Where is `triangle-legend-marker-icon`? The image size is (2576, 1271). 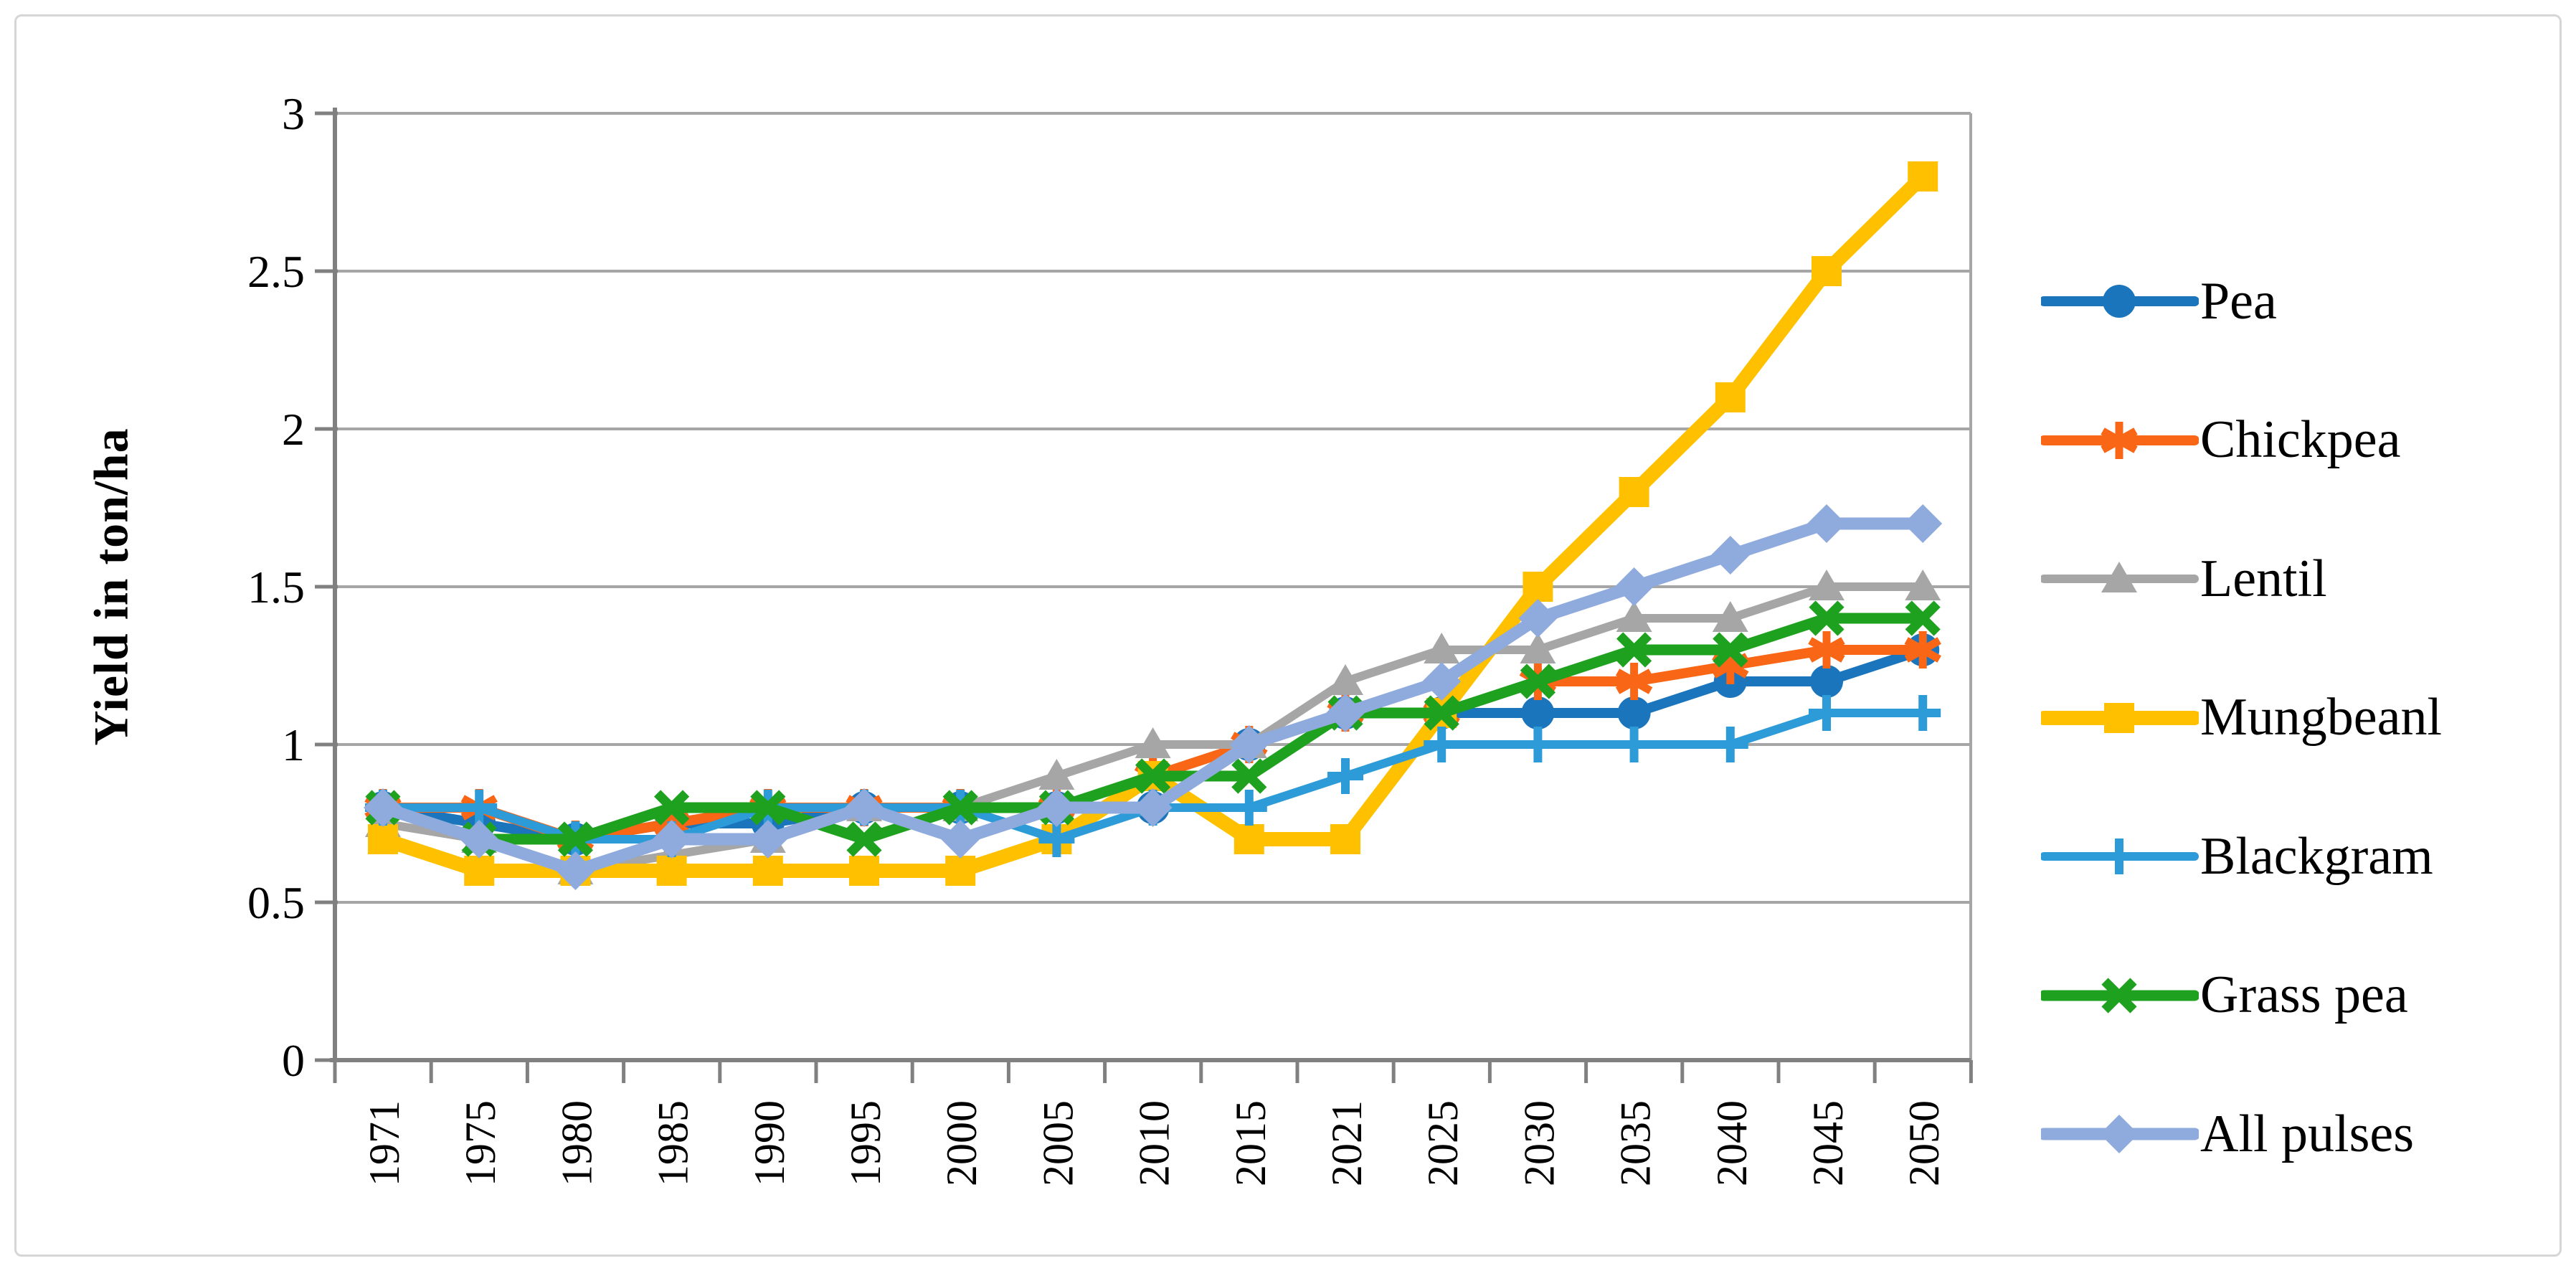
triangle-legend-marker-icon is located at coordinates (2120, 577).